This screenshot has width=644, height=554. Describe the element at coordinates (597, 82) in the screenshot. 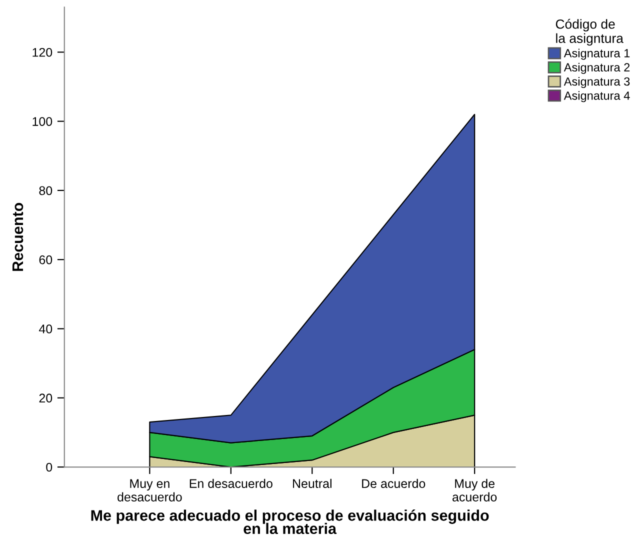

I see `legend-label: Asignatura 3` at that location.